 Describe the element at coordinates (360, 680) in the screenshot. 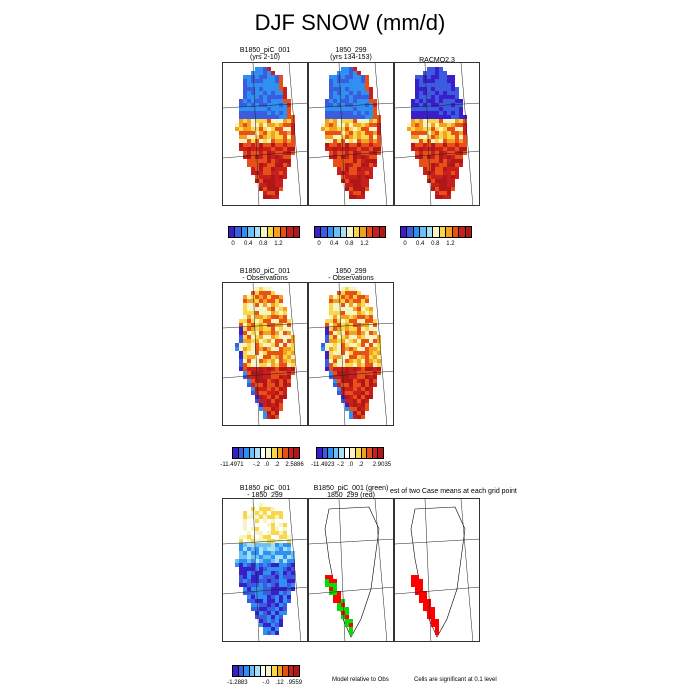

I see `note-model-relative: Model relative to Obs` at that location.